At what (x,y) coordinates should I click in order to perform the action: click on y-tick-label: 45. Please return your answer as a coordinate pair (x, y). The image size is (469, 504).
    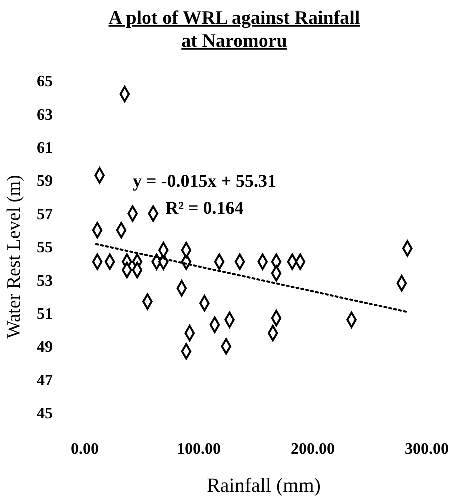
    Looking at the image, I should click on (45, 414).